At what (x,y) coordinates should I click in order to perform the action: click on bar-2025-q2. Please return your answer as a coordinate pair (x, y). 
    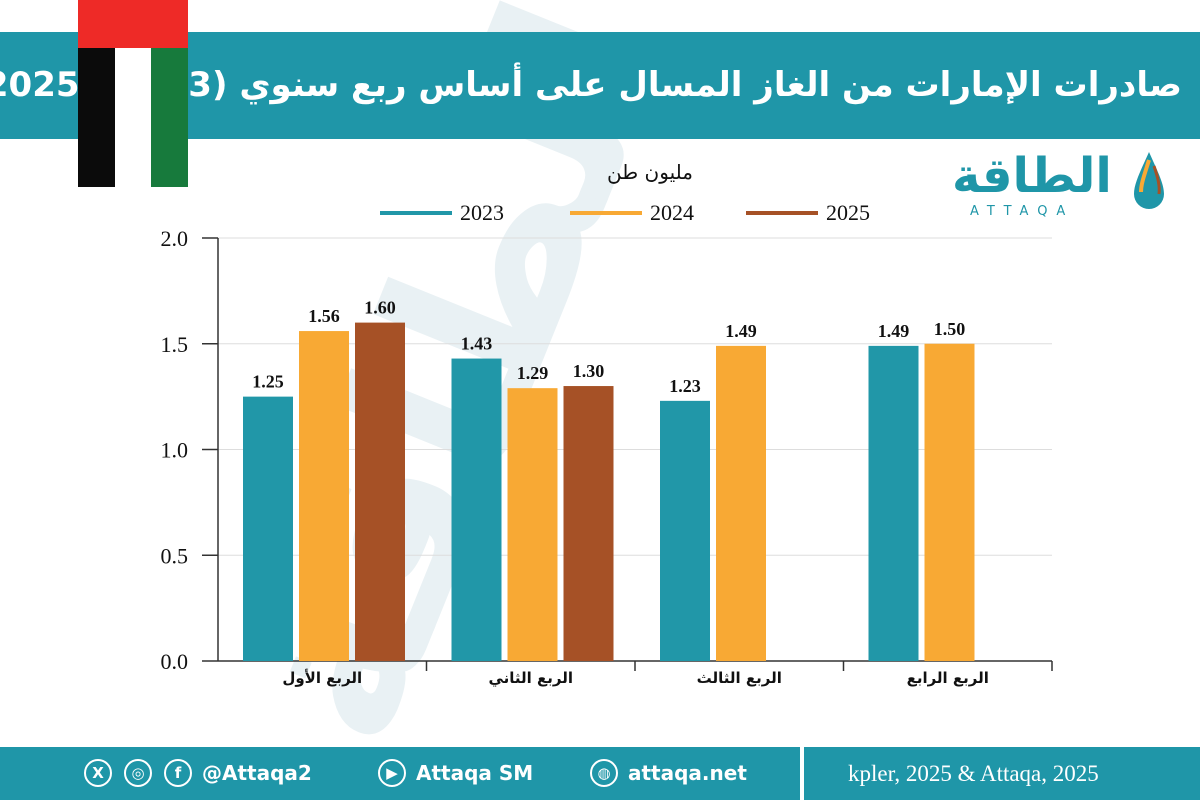
    Looking at the image, I should click on (588, 523).